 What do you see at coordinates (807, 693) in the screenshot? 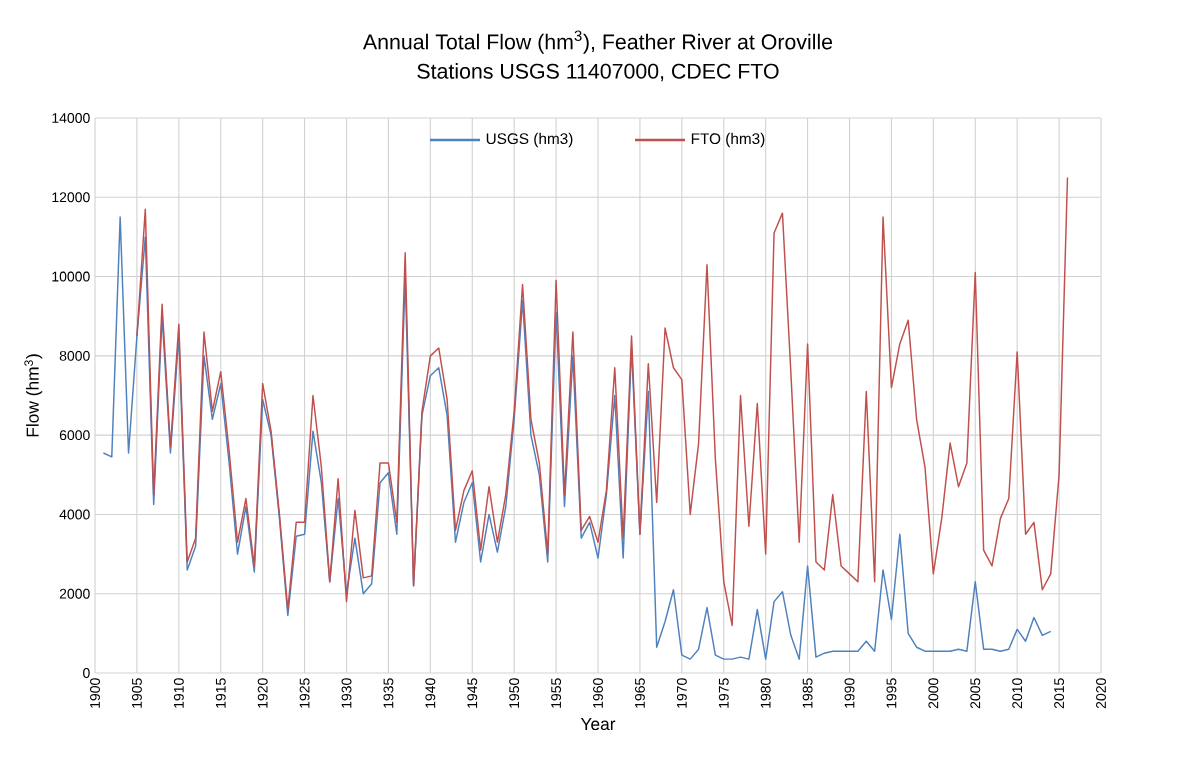
I see `x-tick-label: 1985` at bounding box center [807, 693].